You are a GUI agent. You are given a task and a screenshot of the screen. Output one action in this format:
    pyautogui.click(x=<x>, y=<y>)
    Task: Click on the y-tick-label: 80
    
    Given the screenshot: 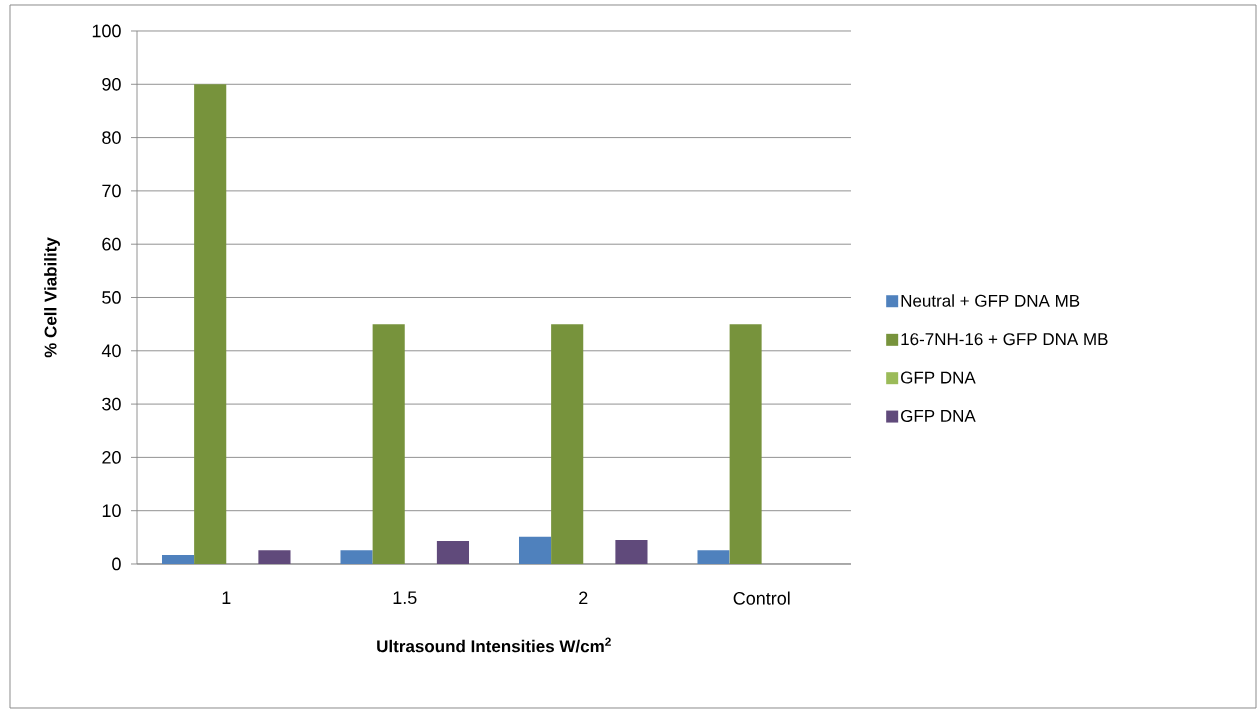 What is the action you would take?
    pyautogui.click(x=111, y=137)
    